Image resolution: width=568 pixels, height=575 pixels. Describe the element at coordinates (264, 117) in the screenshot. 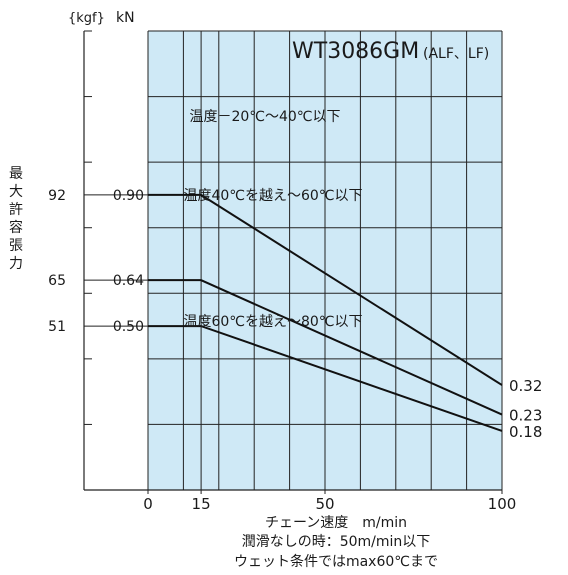

I see `series-name-label: 温度－20℃～40℃以下` at that location.